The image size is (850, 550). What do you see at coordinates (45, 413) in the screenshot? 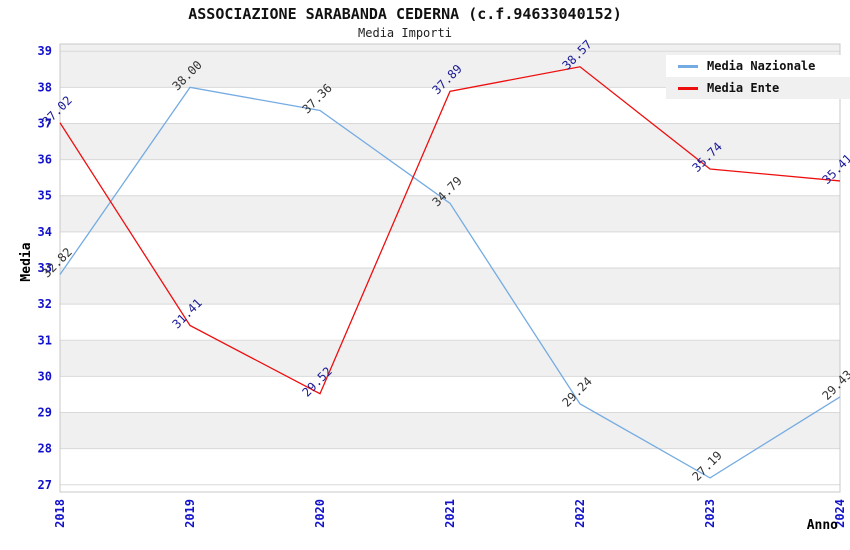
I see `y-tick-label: 29` at bounding box center [45, 413].